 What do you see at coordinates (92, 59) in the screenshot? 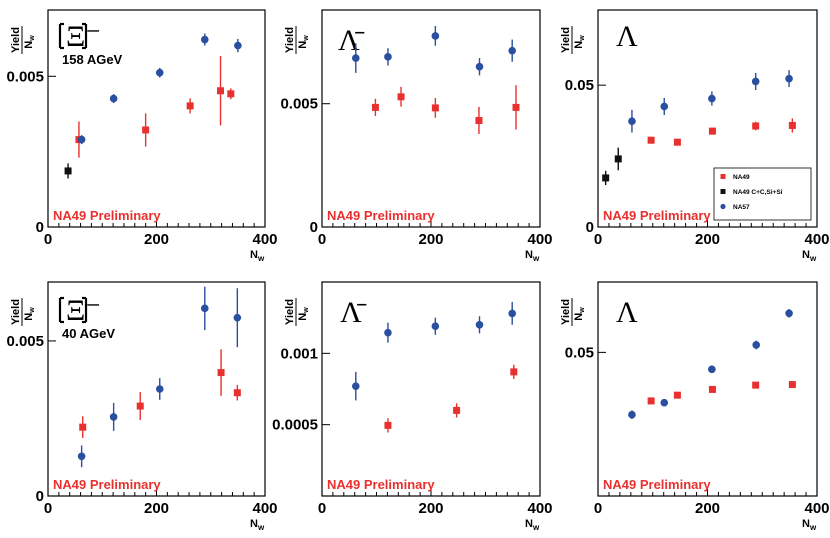
I see `energy-label: 158 AGeV` at bounding box center [92, 59].